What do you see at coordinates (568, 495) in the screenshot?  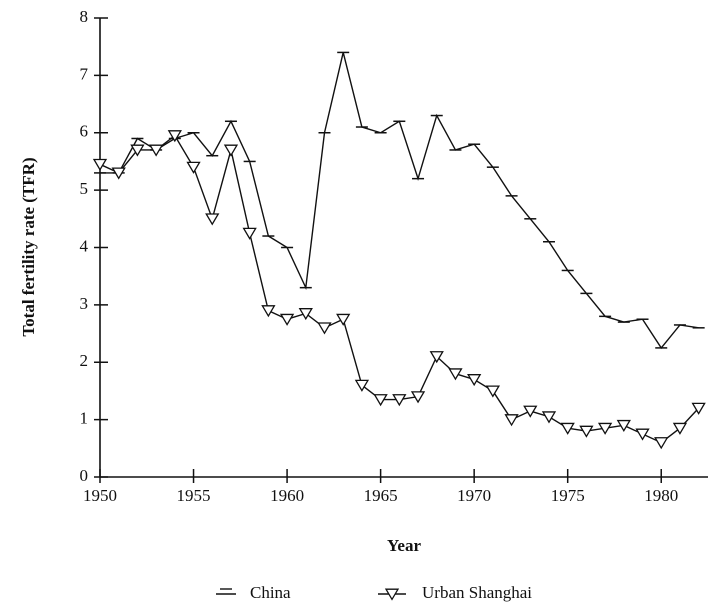 I see `x-tick-label: 1975` at bounding box center [568, 495].